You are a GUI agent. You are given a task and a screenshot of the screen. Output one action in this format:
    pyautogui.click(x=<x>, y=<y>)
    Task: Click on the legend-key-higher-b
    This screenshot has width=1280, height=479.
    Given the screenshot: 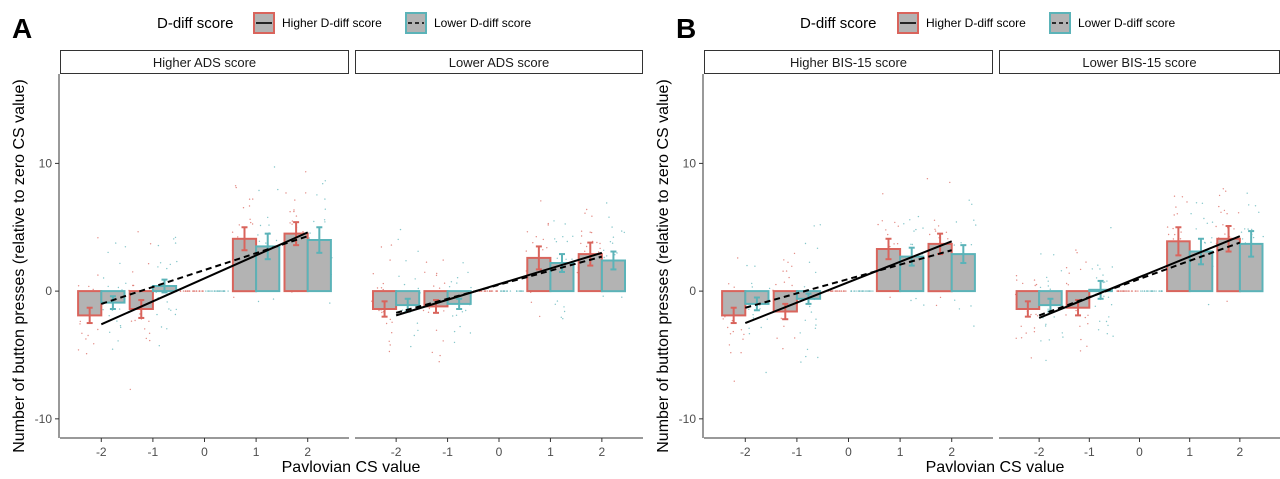 What is the action you would take?
    pyautogui.click(x=908, y=23)
    